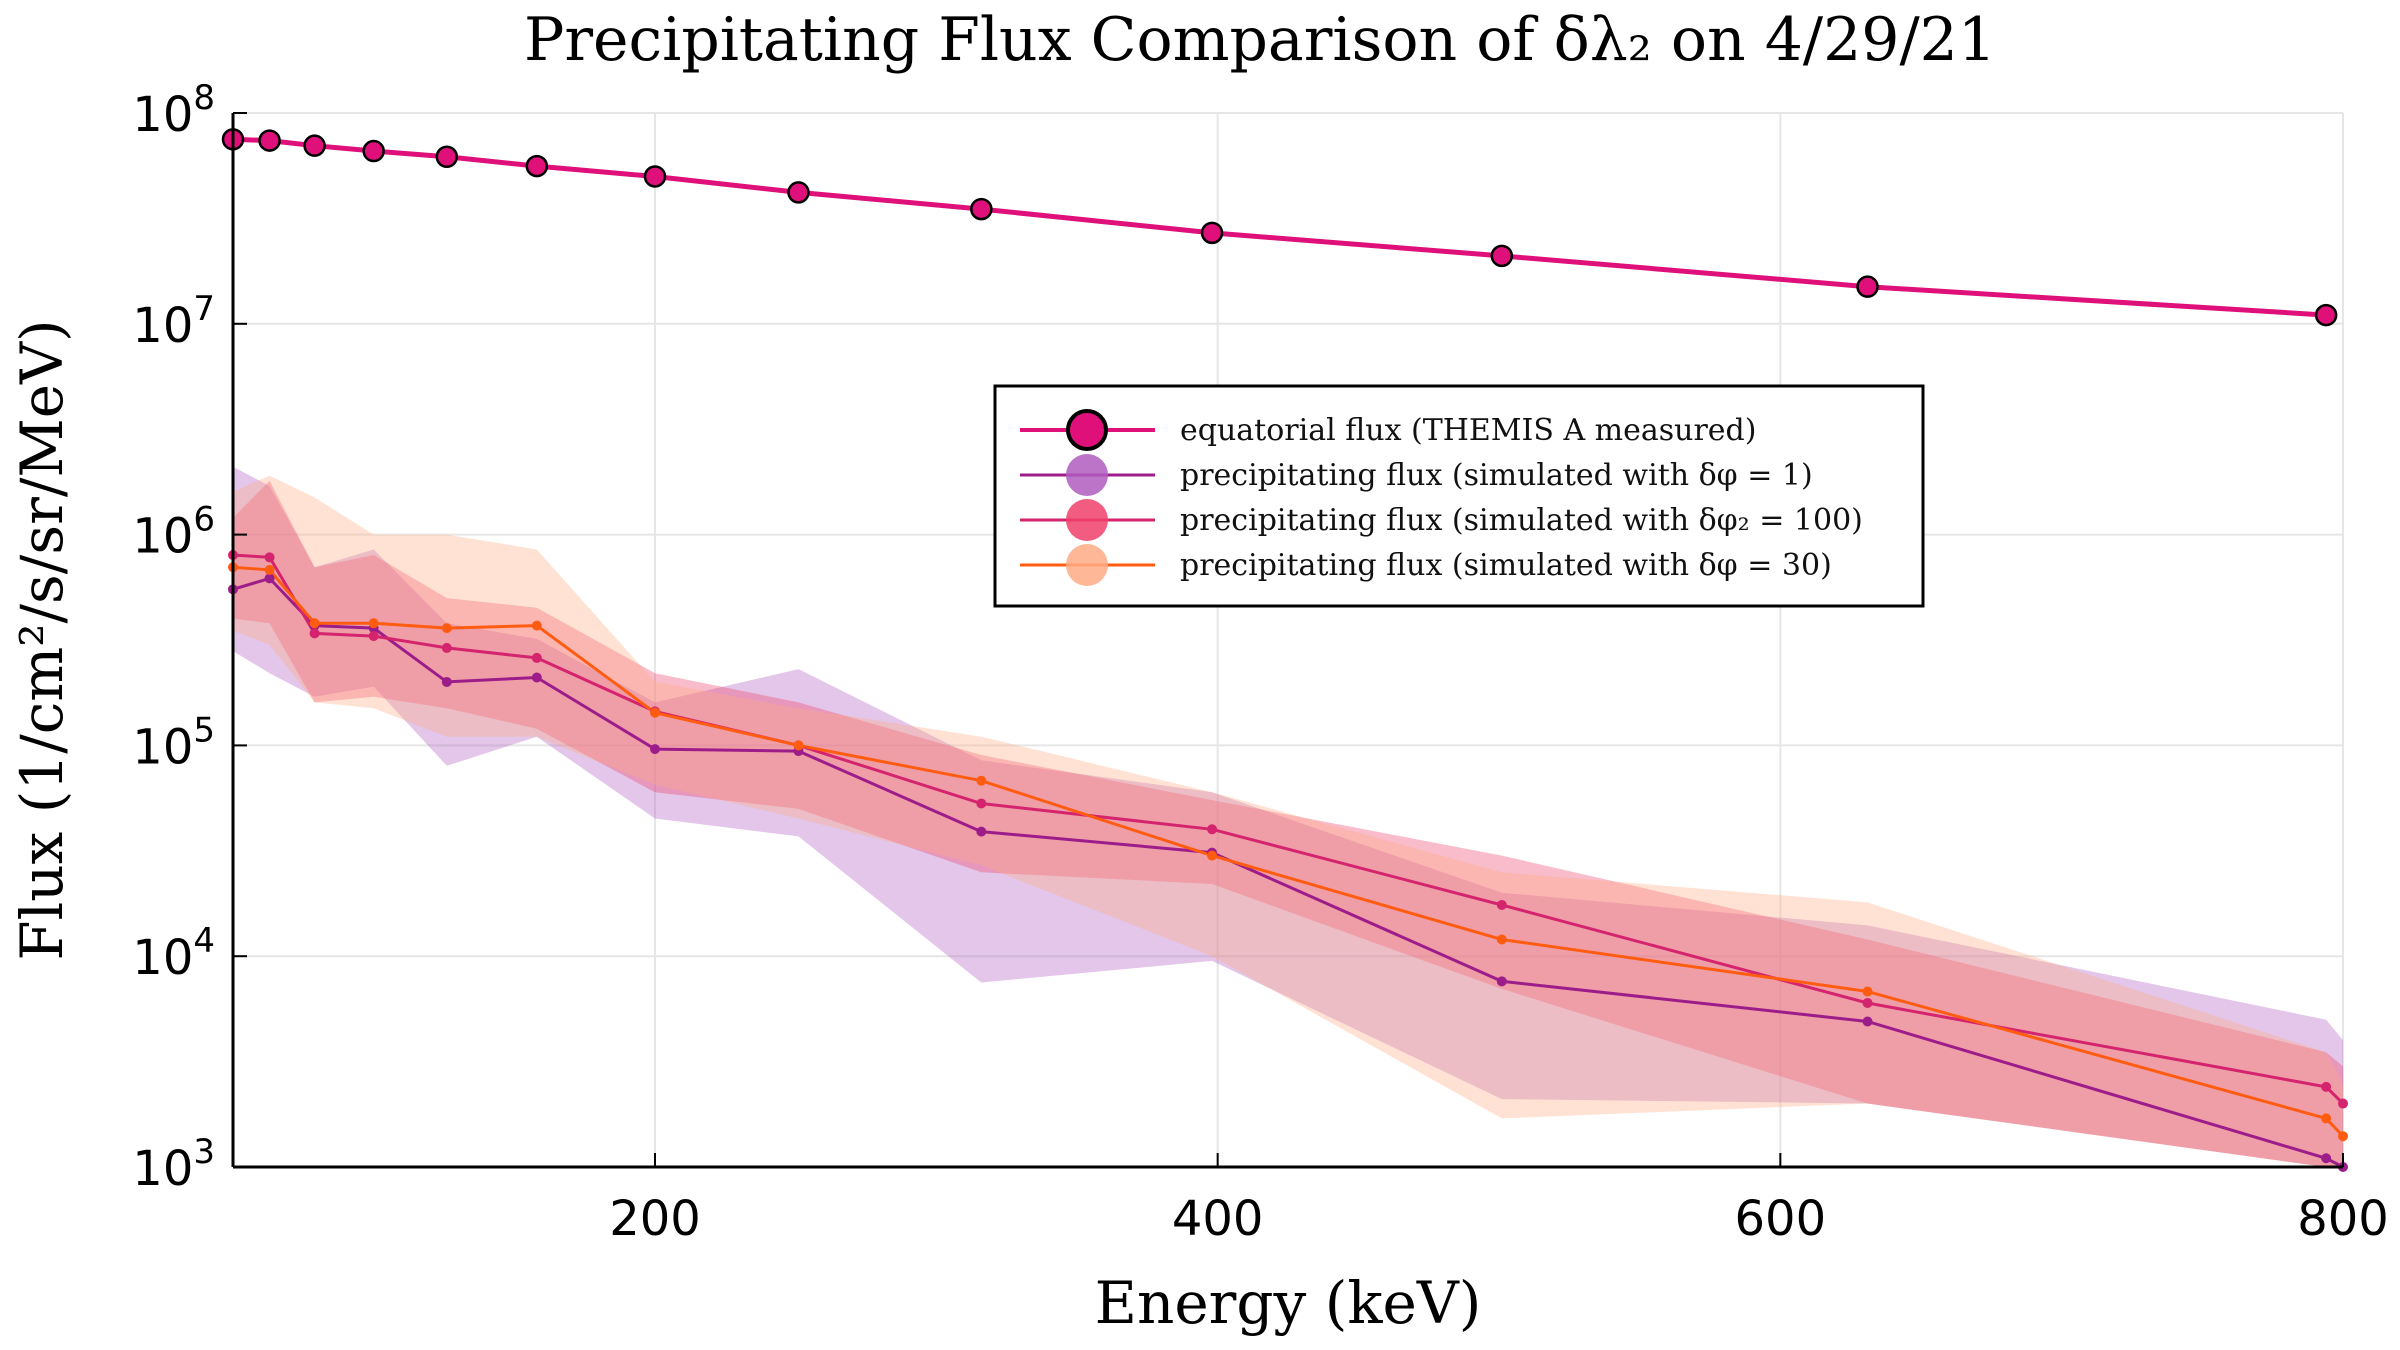  Describe the element at coordinates (173, 110) in the screenshot. I see `y-tick-label: 10⁸` at that location.